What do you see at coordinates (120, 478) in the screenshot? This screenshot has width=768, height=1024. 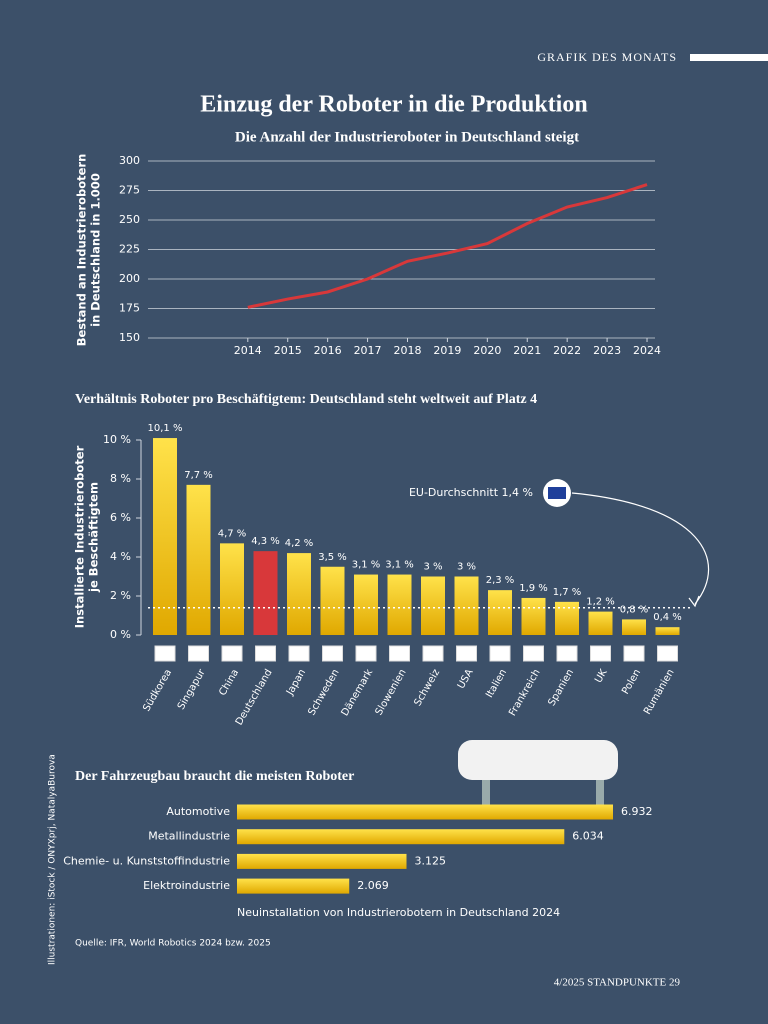 I see `y-tick-label: 8 %` at bounding box center [120, 478].